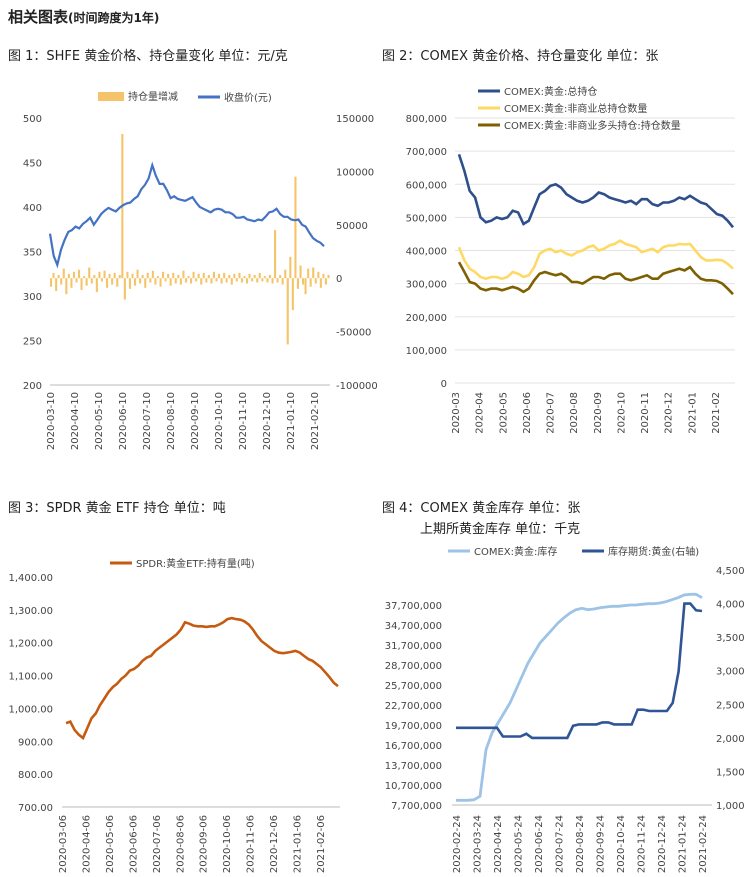  Describe the element at coordinates (321, 844) in the screenshot. I see `fig3-x-tick-11: 2021-02-06` at that location.